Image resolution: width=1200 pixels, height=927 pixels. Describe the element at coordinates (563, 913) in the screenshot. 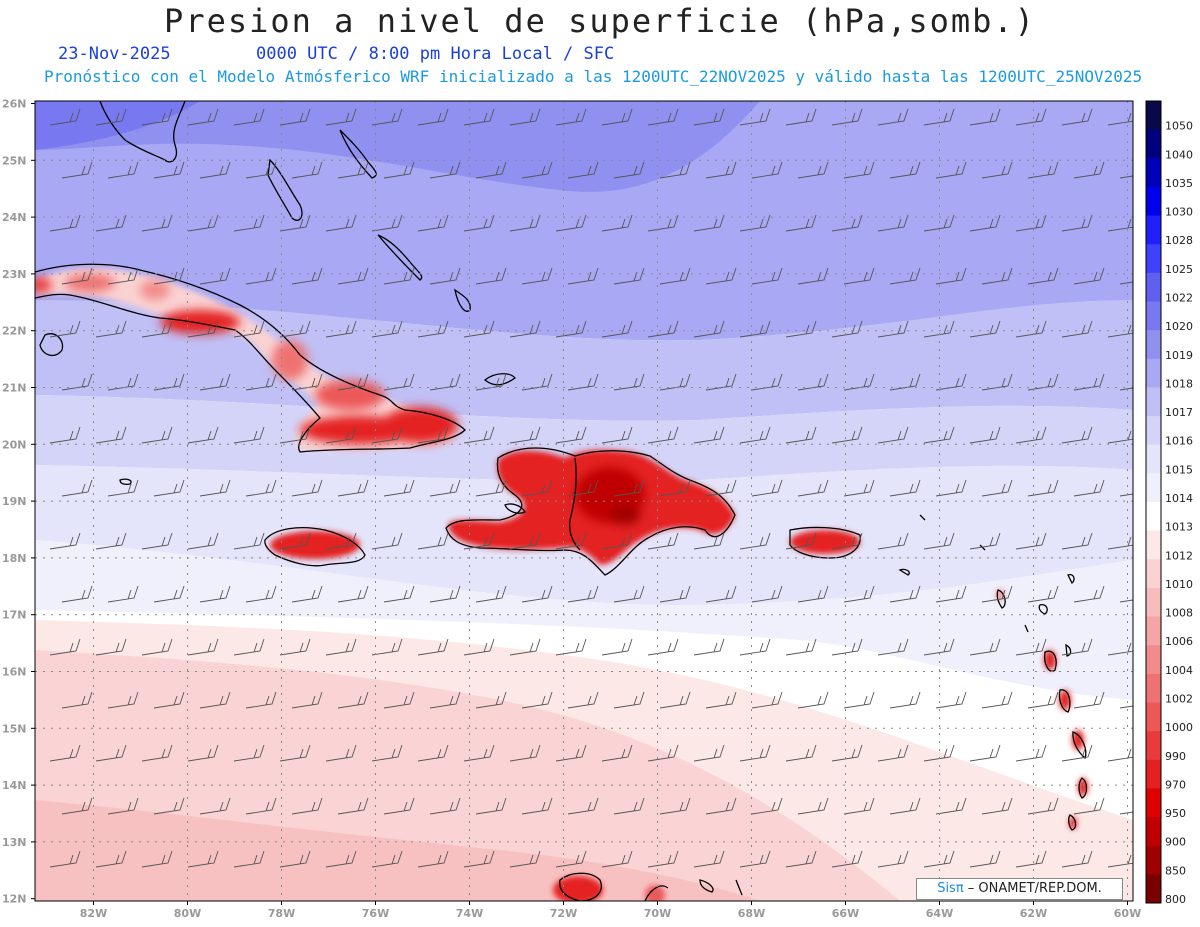

I see `lon-label-72W: 72W` at that location.